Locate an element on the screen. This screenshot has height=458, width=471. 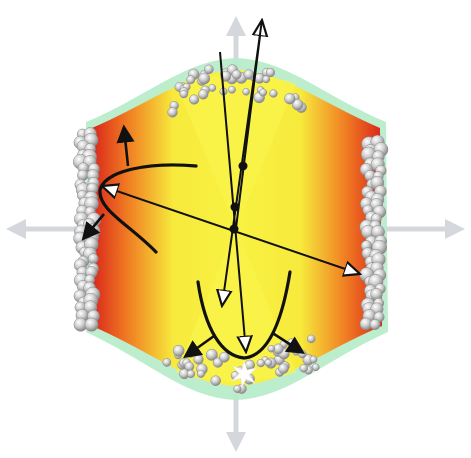
bottom-parabola is located at coordinates (244, 315).